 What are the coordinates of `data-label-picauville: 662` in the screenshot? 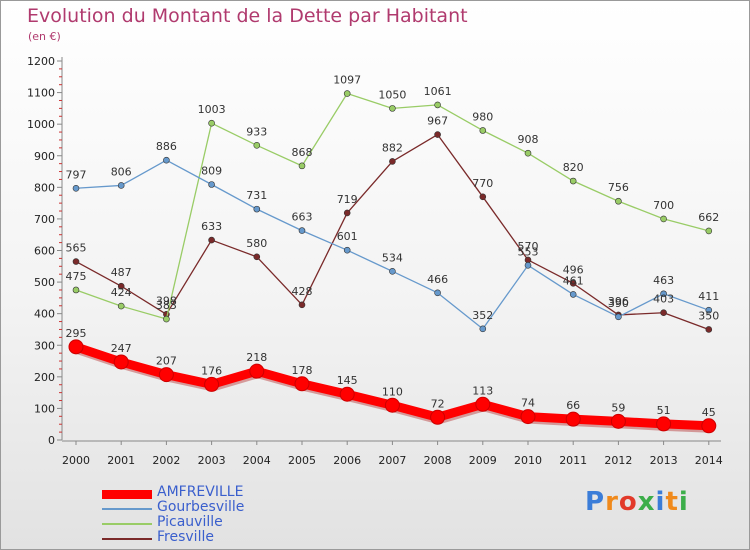 It's located at (708, 217).